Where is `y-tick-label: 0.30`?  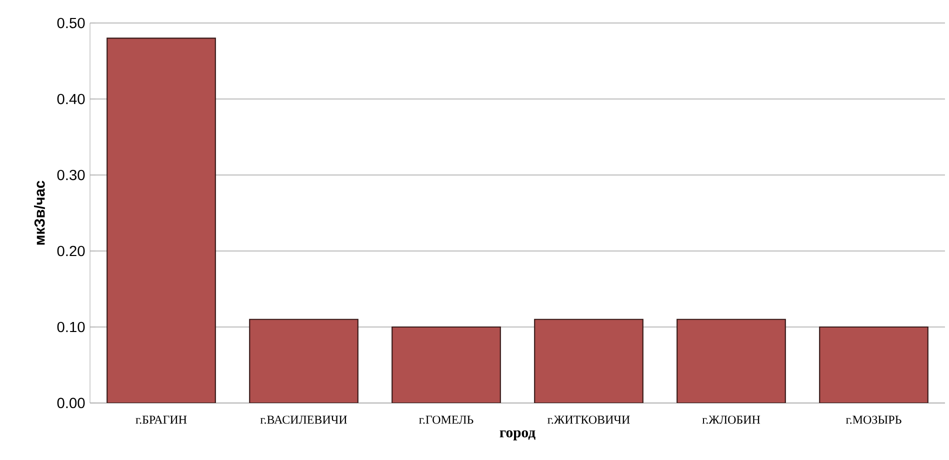
y-tick-label: 0.30 is located at coordinates (71, 175).